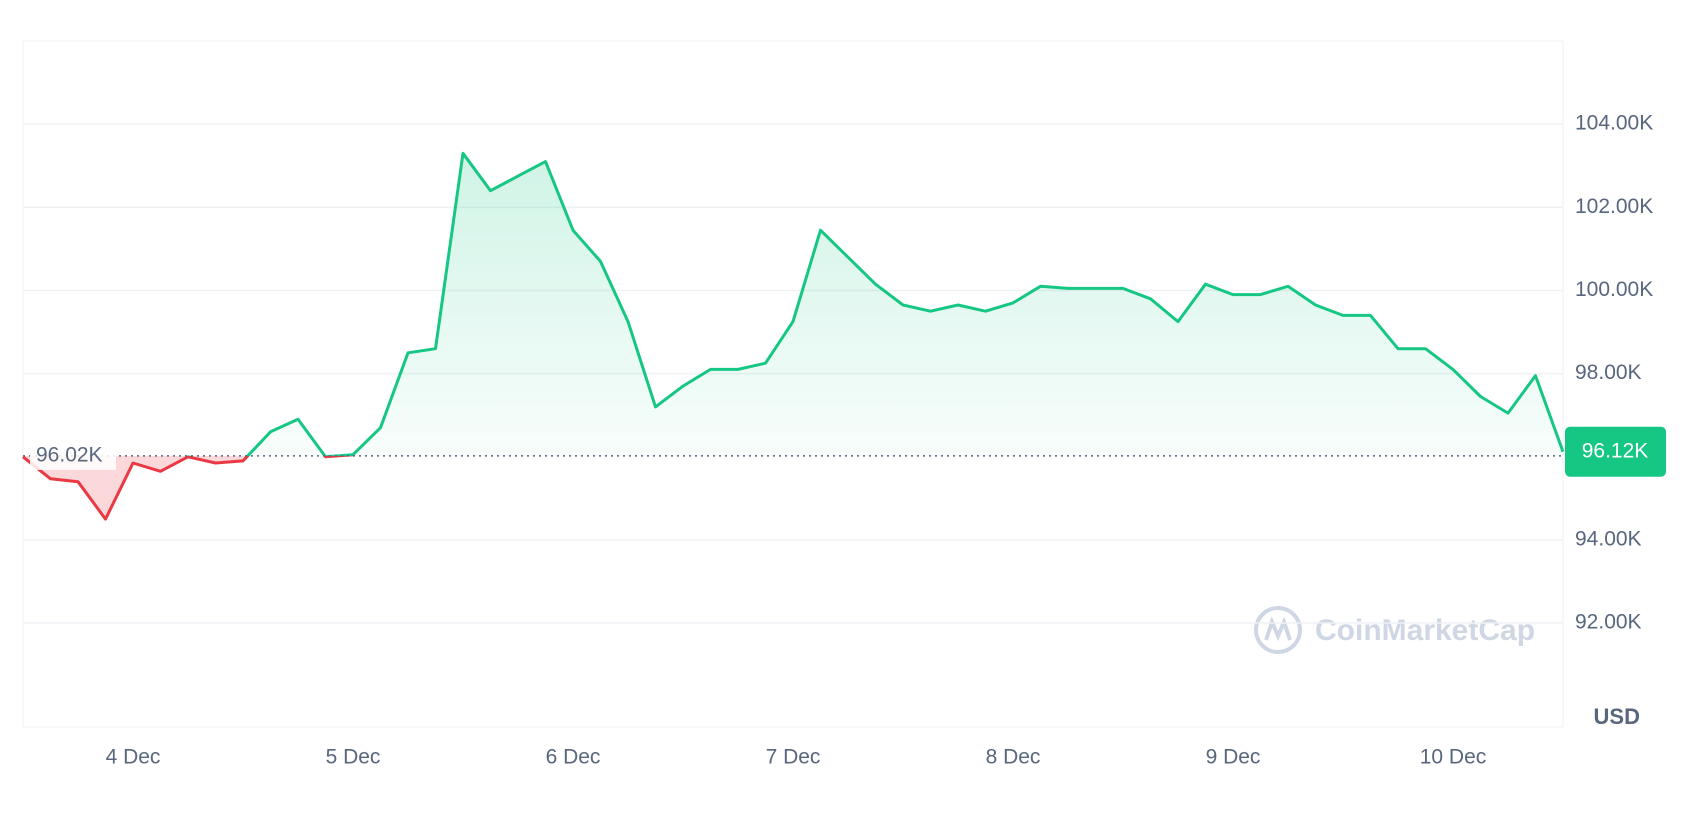 Image resolution: width=1682 pixels, height=824 pixels. Describe the element at coordinates (133, 757) in the screenshot. I see `x-tick-label: 4 Dec` at that location.